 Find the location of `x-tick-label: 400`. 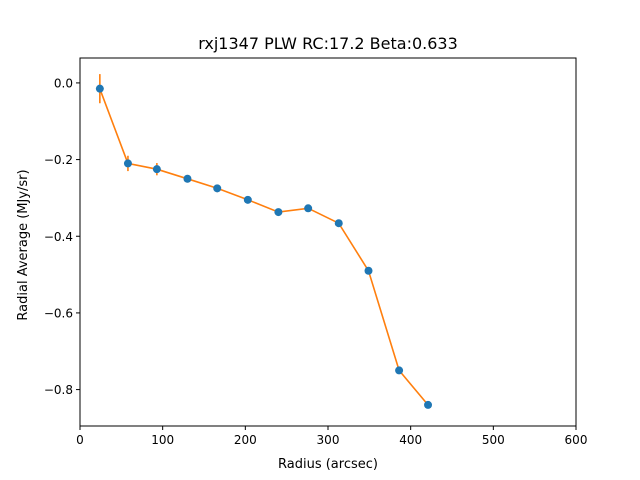

x-tick-label: 400 is located at coordinates (410, 440).